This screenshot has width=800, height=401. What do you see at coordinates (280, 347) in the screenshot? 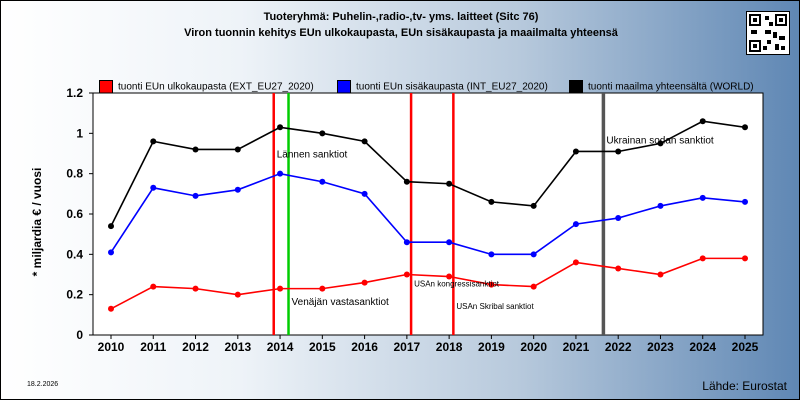
I see `x-tick-label: 2014` at bounding box center [280, 347].